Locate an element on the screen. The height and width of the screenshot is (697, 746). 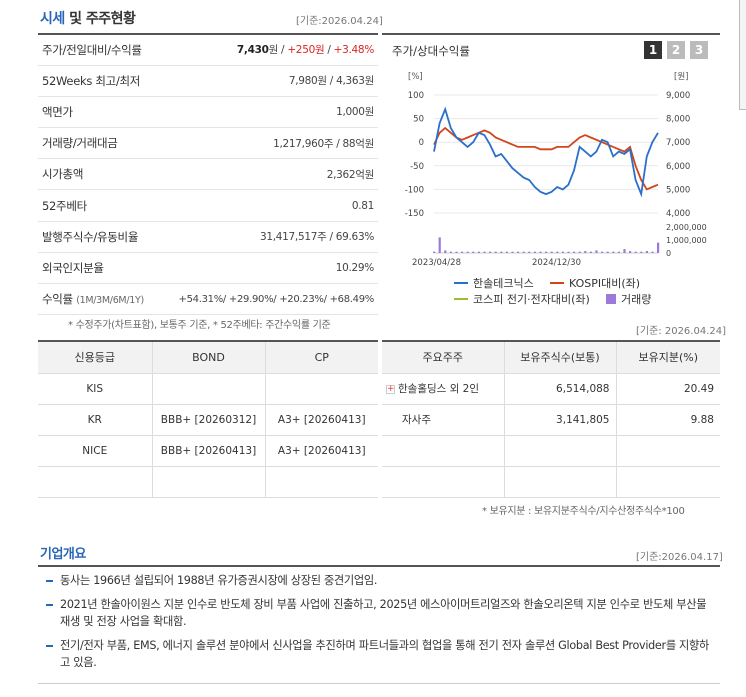
col-header: CP is located at coordinates (321, 357).